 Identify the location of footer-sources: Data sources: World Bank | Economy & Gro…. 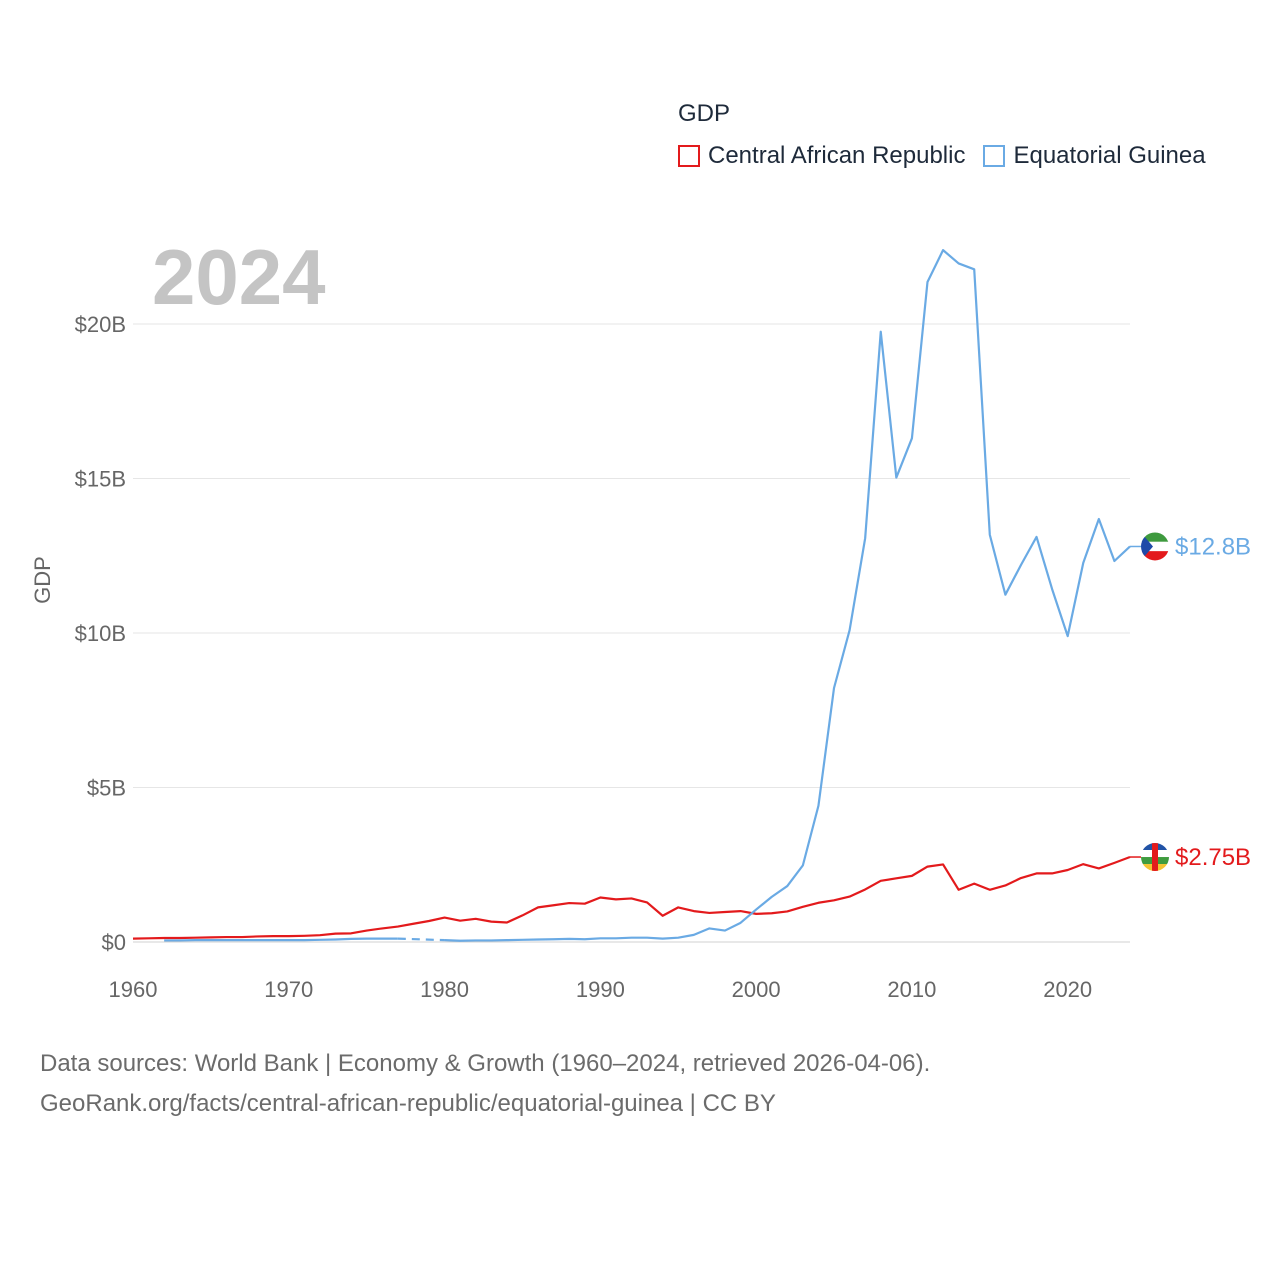
(485, 1063).